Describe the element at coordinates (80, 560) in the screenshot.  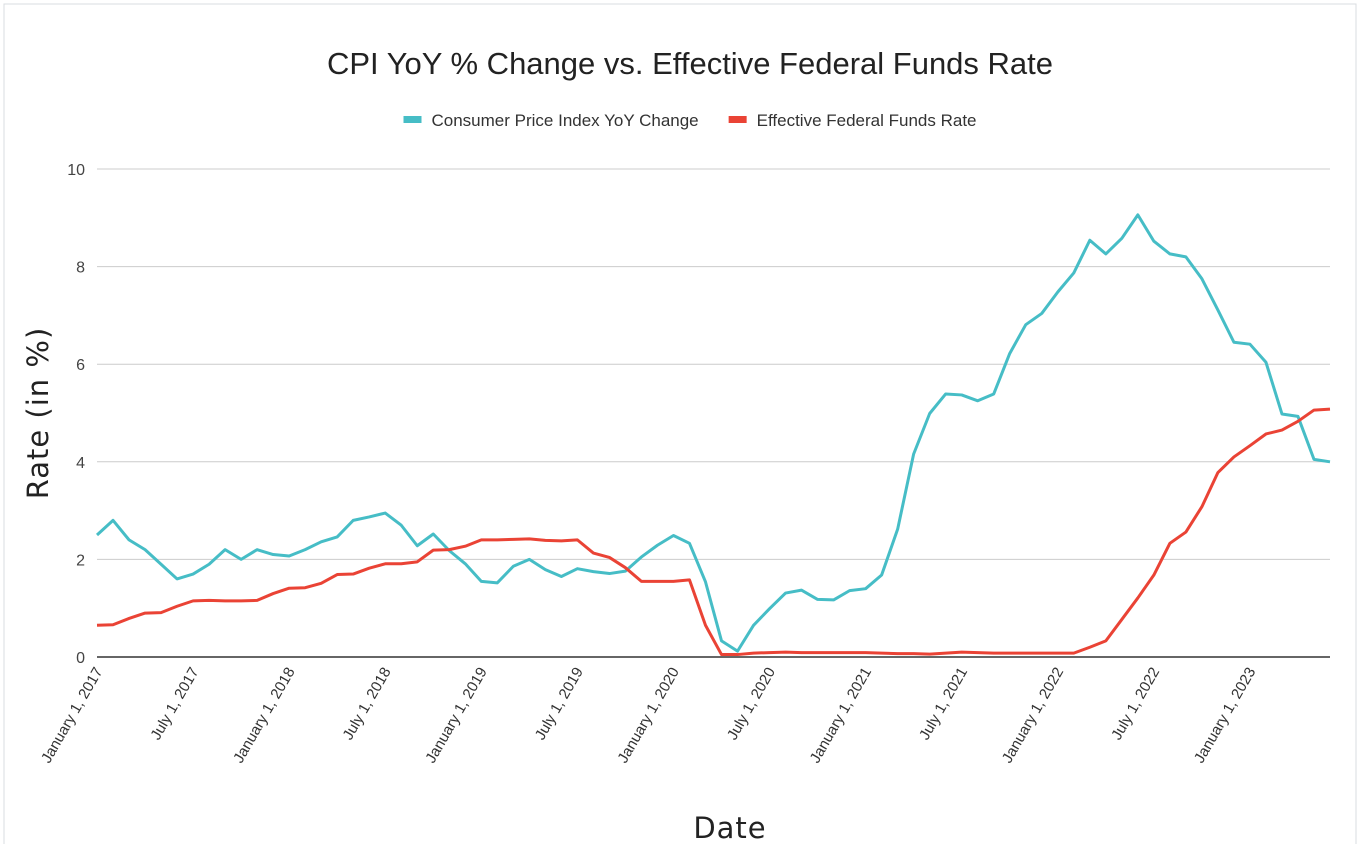
I see `y-tick-label: 2` at that location.